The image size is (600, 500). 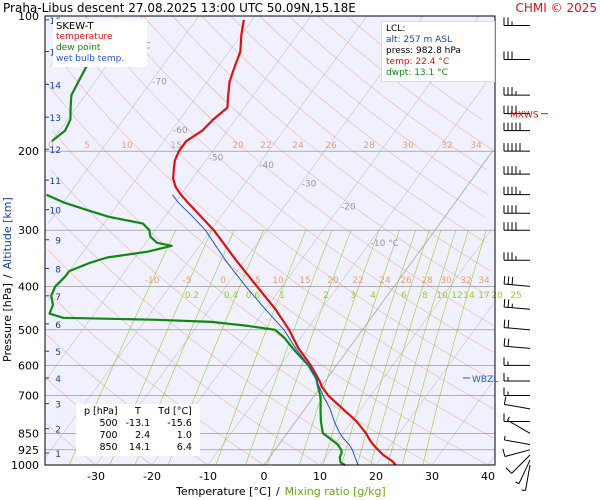 What do you see at coordinates (143, 435) in the screenshot?
I see `table-cell: 2.4` at bounding box center [143, 435].